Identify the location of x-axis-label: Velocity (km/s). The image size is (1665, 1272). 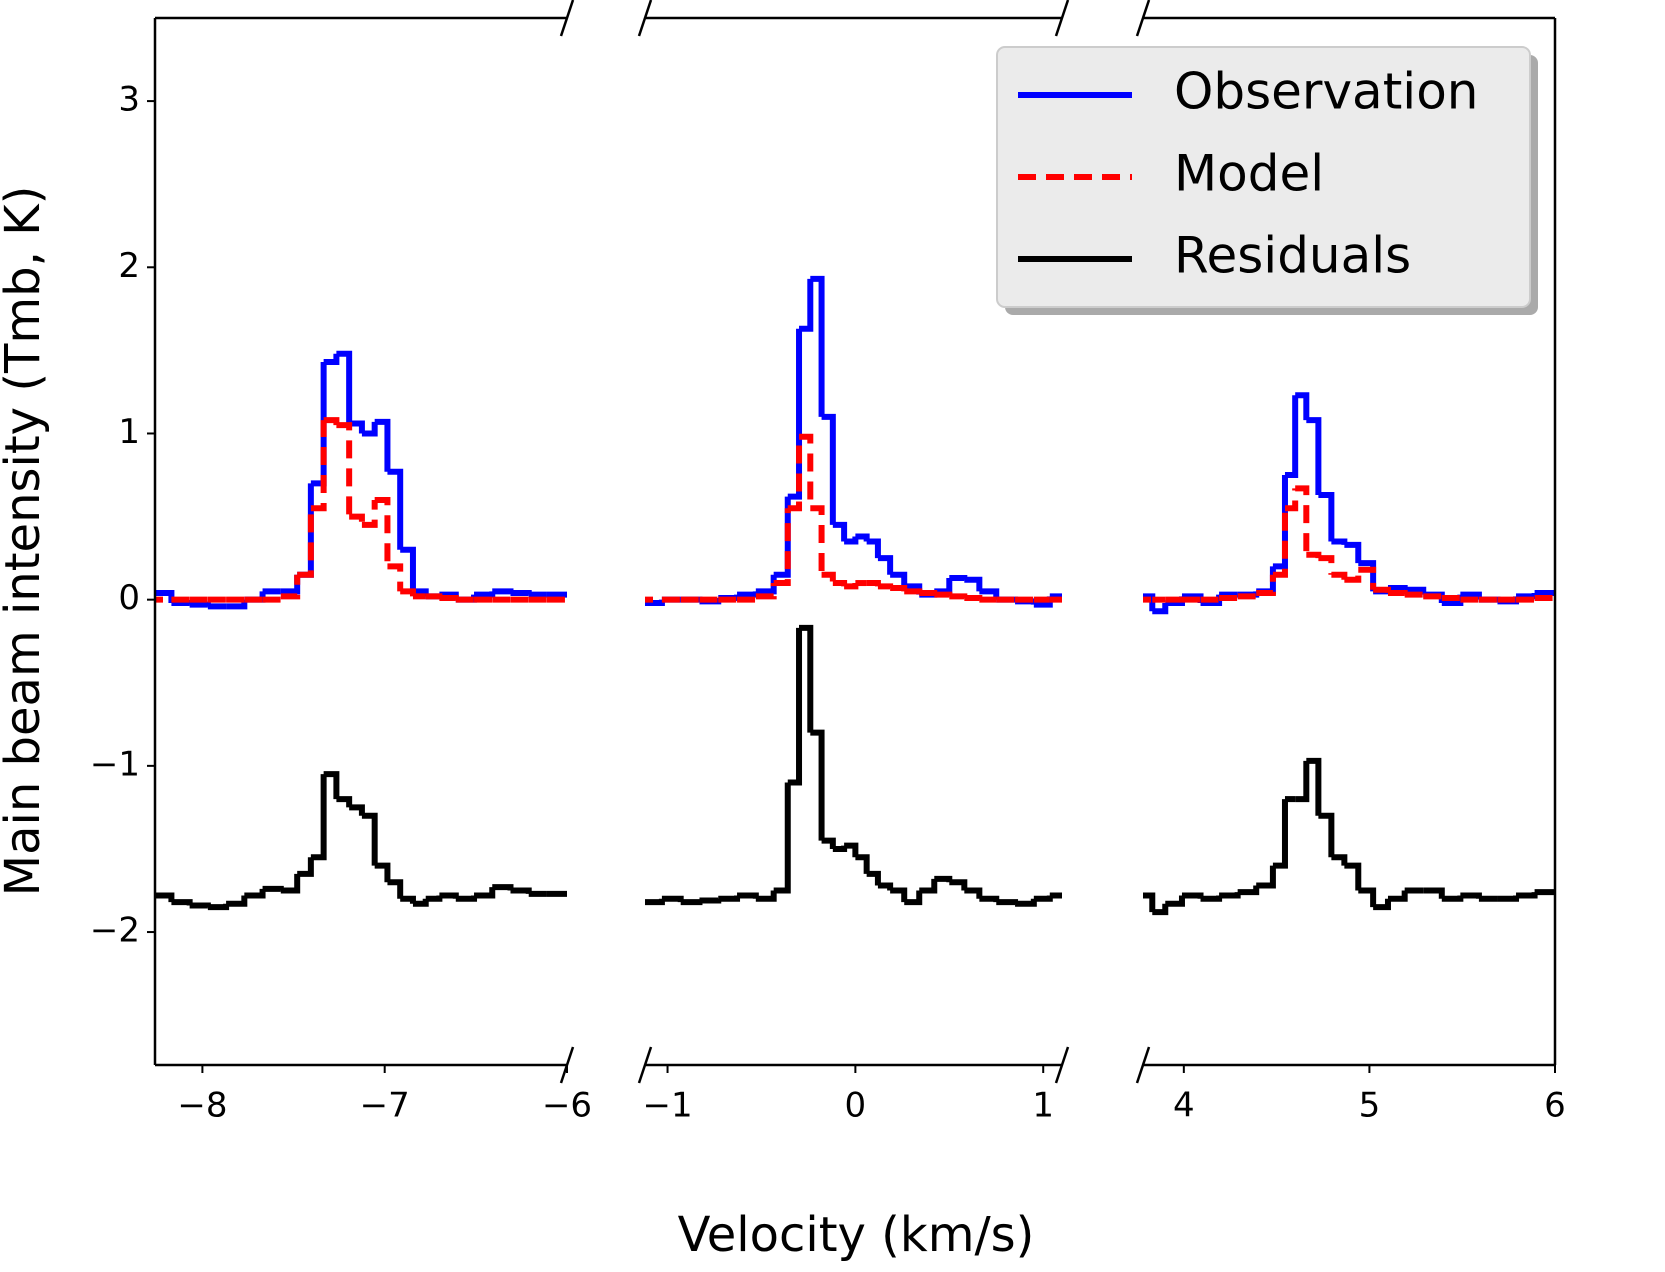
(856, 1235).